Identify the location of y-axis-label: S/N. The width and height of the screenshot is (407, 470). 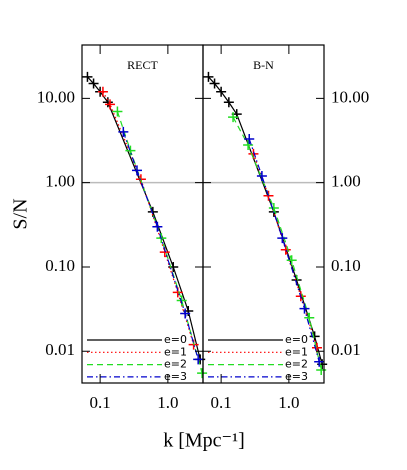
(21, 213).